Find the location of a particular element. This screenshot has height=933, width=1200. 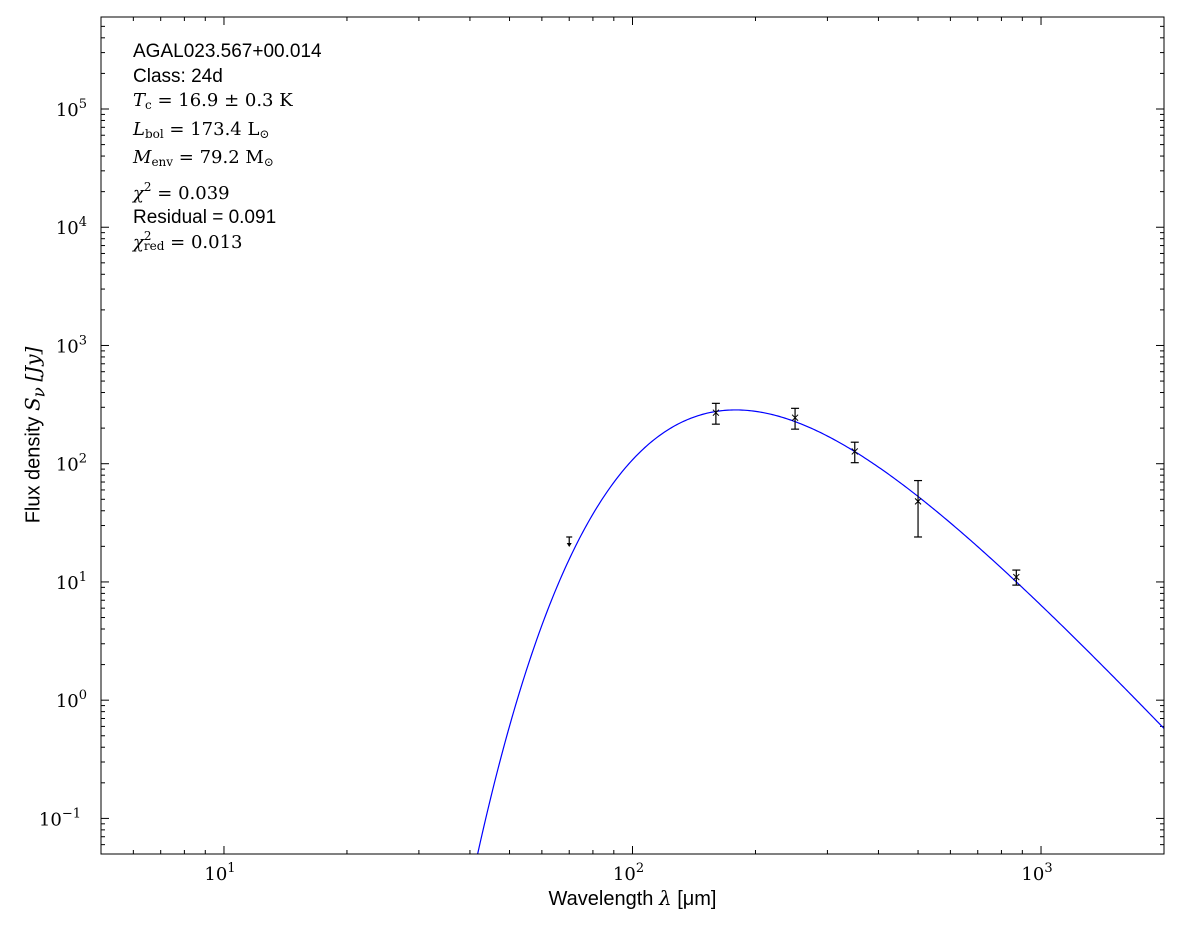

mass-label: Menv = 79.2 M⊙ is located at coordinates (203, 158).